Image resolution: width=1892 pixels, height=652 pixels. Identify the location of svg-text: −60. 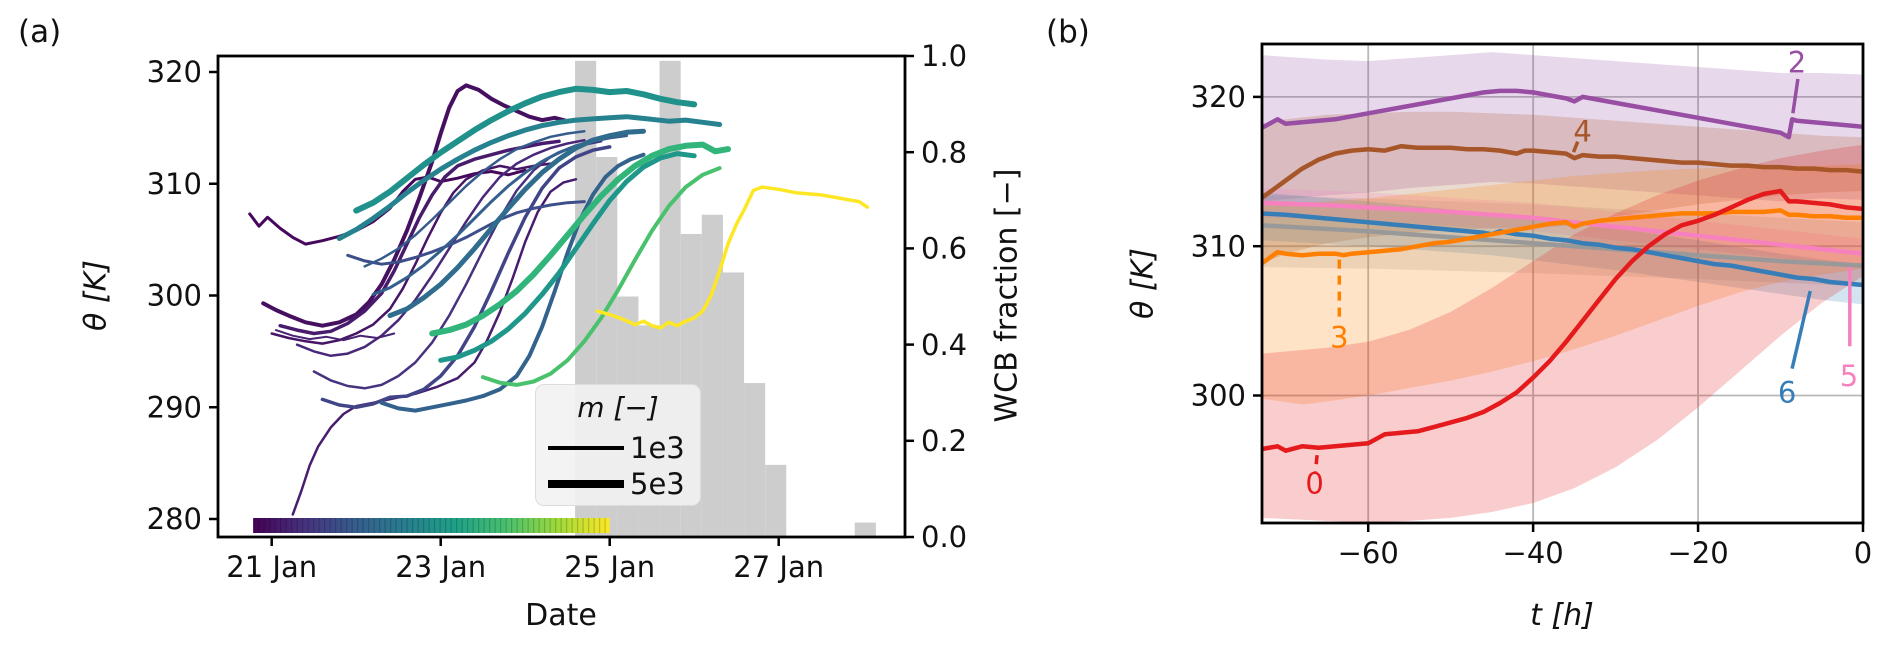
(1368, 553).